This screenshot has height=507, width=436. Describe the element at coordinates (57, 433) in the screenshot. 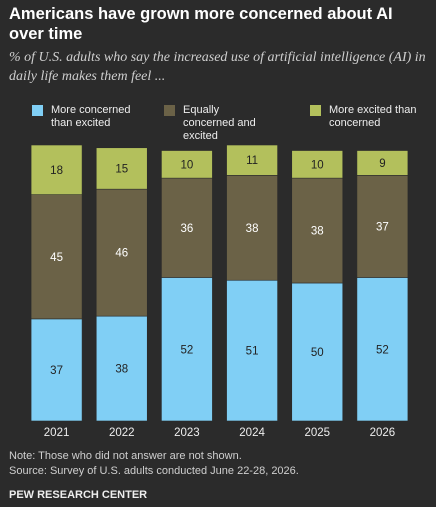

I see `x-tick-label: 2021` at that location.